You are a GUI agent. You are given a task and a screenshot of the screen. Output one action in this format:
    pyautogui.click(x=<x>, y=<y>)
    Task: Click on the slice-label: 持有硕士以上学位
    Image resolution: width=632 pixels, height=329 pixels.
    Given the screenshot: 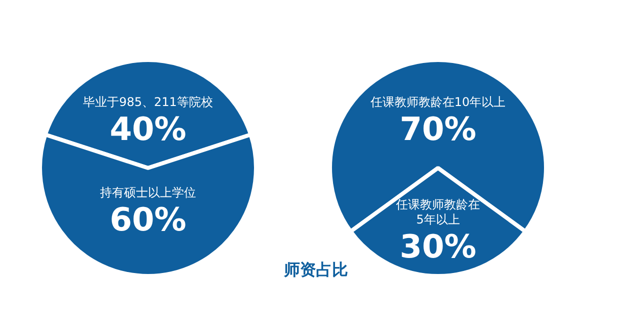 What is the action you would take?
    pyautogui.click(x=148, y=192)
    